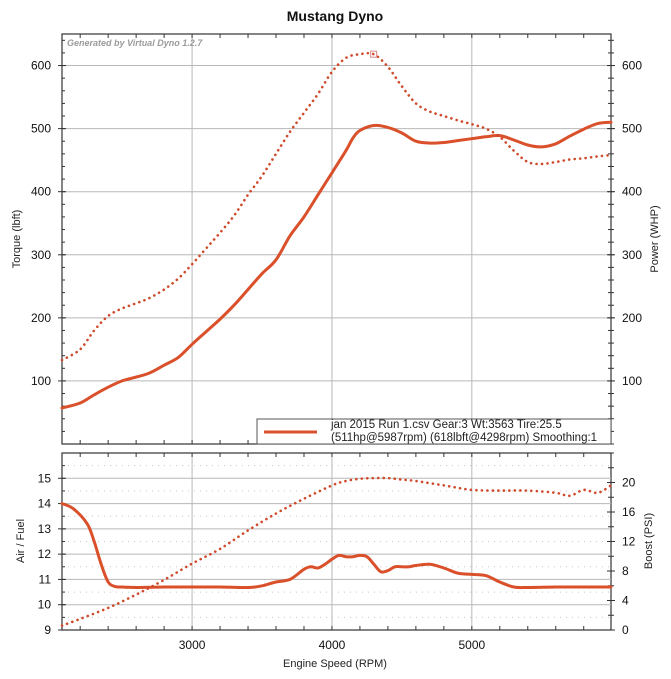  Describe the element at coordinates (625, 601) in the screenshot. I see `y2-tick-label: 4` at that location.